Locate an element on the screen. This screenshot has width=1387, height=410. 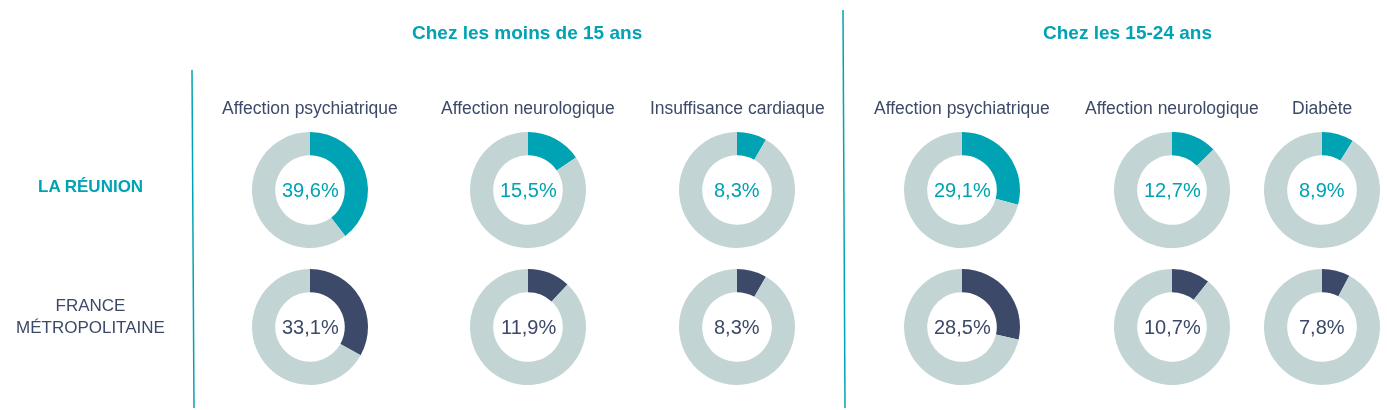
text: FRANCE MÉTROPOLITAINE is located at coordinates (90, 317).